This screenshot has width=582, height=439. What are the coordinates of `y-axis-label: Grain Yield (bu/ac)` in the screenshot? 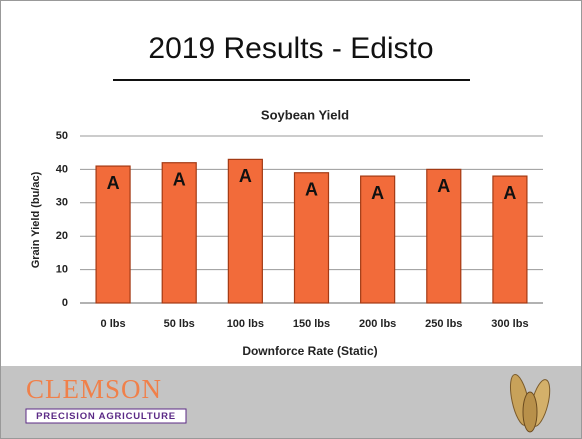 It's located at (36, 219).